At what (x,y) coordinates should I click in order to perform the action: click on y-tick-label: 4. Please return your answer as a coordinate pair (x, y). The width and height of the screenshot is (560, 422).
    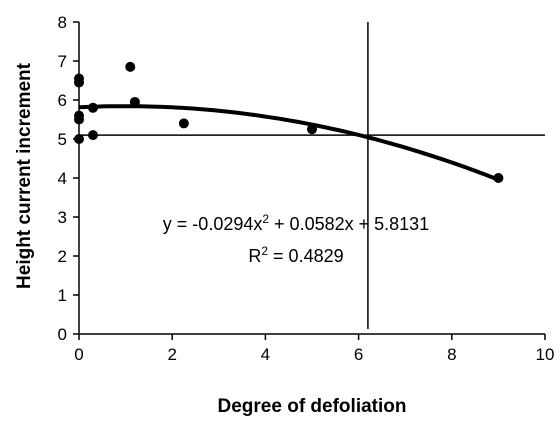
    Looking at the image, I should click on (62, 178).